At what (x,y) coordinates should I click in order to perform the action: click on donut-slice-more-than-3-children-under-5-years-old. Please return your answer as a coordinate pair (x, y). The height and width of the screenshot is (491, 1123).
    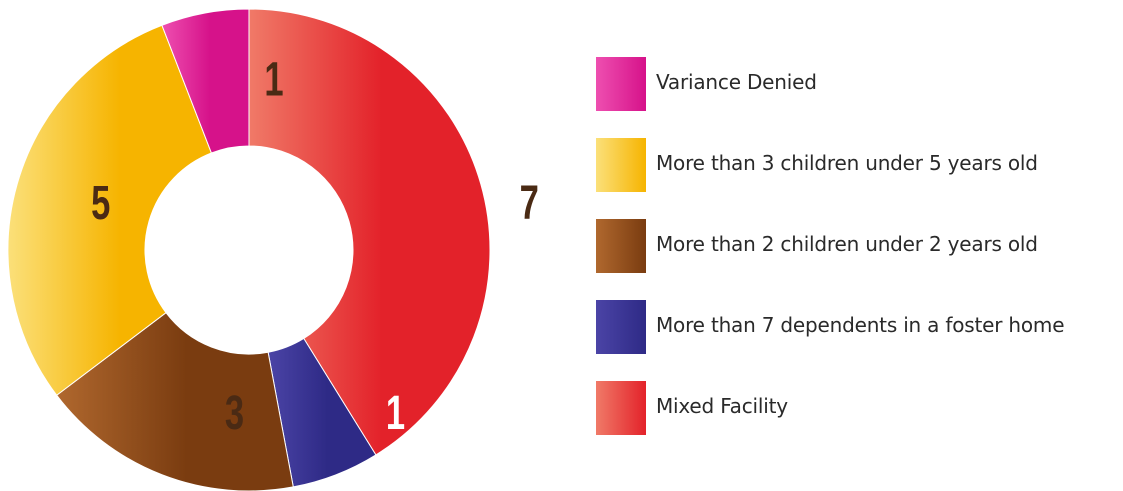
    Looking at the image, I should click on (110, 210).